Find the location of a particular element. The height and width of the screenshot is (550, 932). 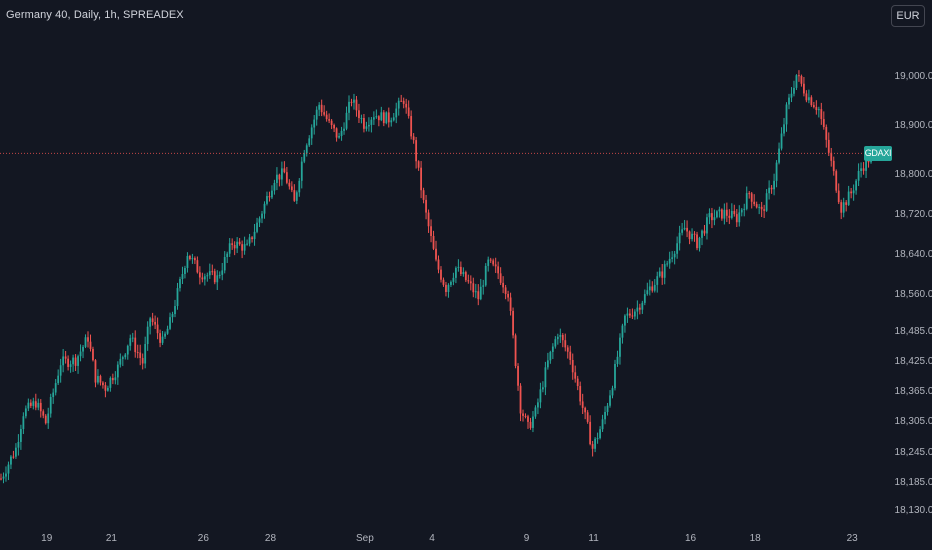

y-tick-label: 18,305.0 is located at coordinates (913, 421).